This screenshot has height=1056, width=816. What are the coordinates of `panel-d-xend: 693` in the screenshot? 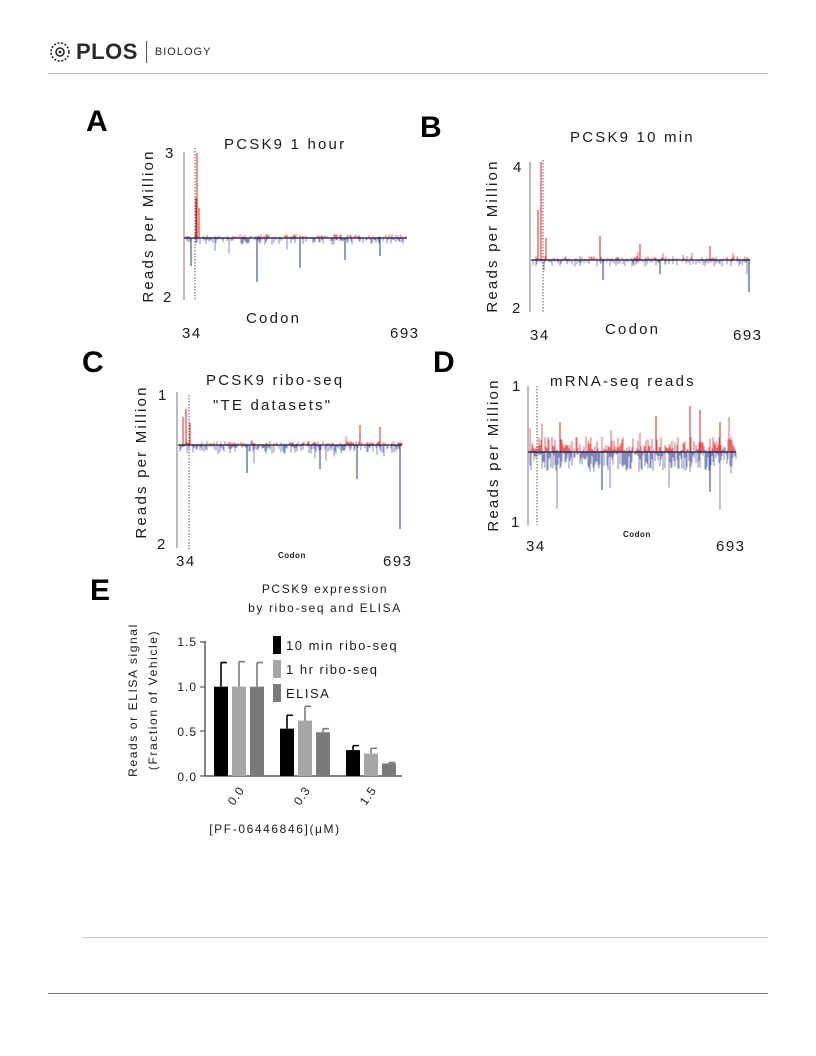 It's located at (731, 546).